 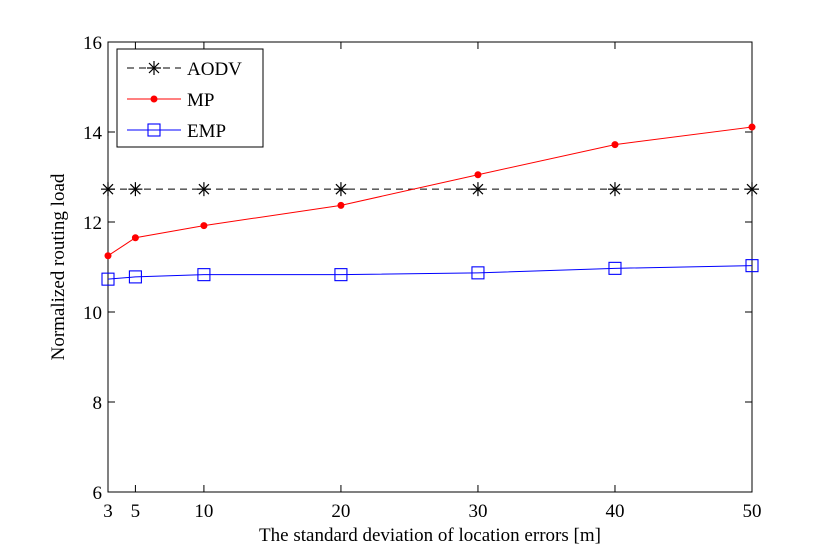 I want to click on legend-label-emp: EMP, so click(x=206, y=131).